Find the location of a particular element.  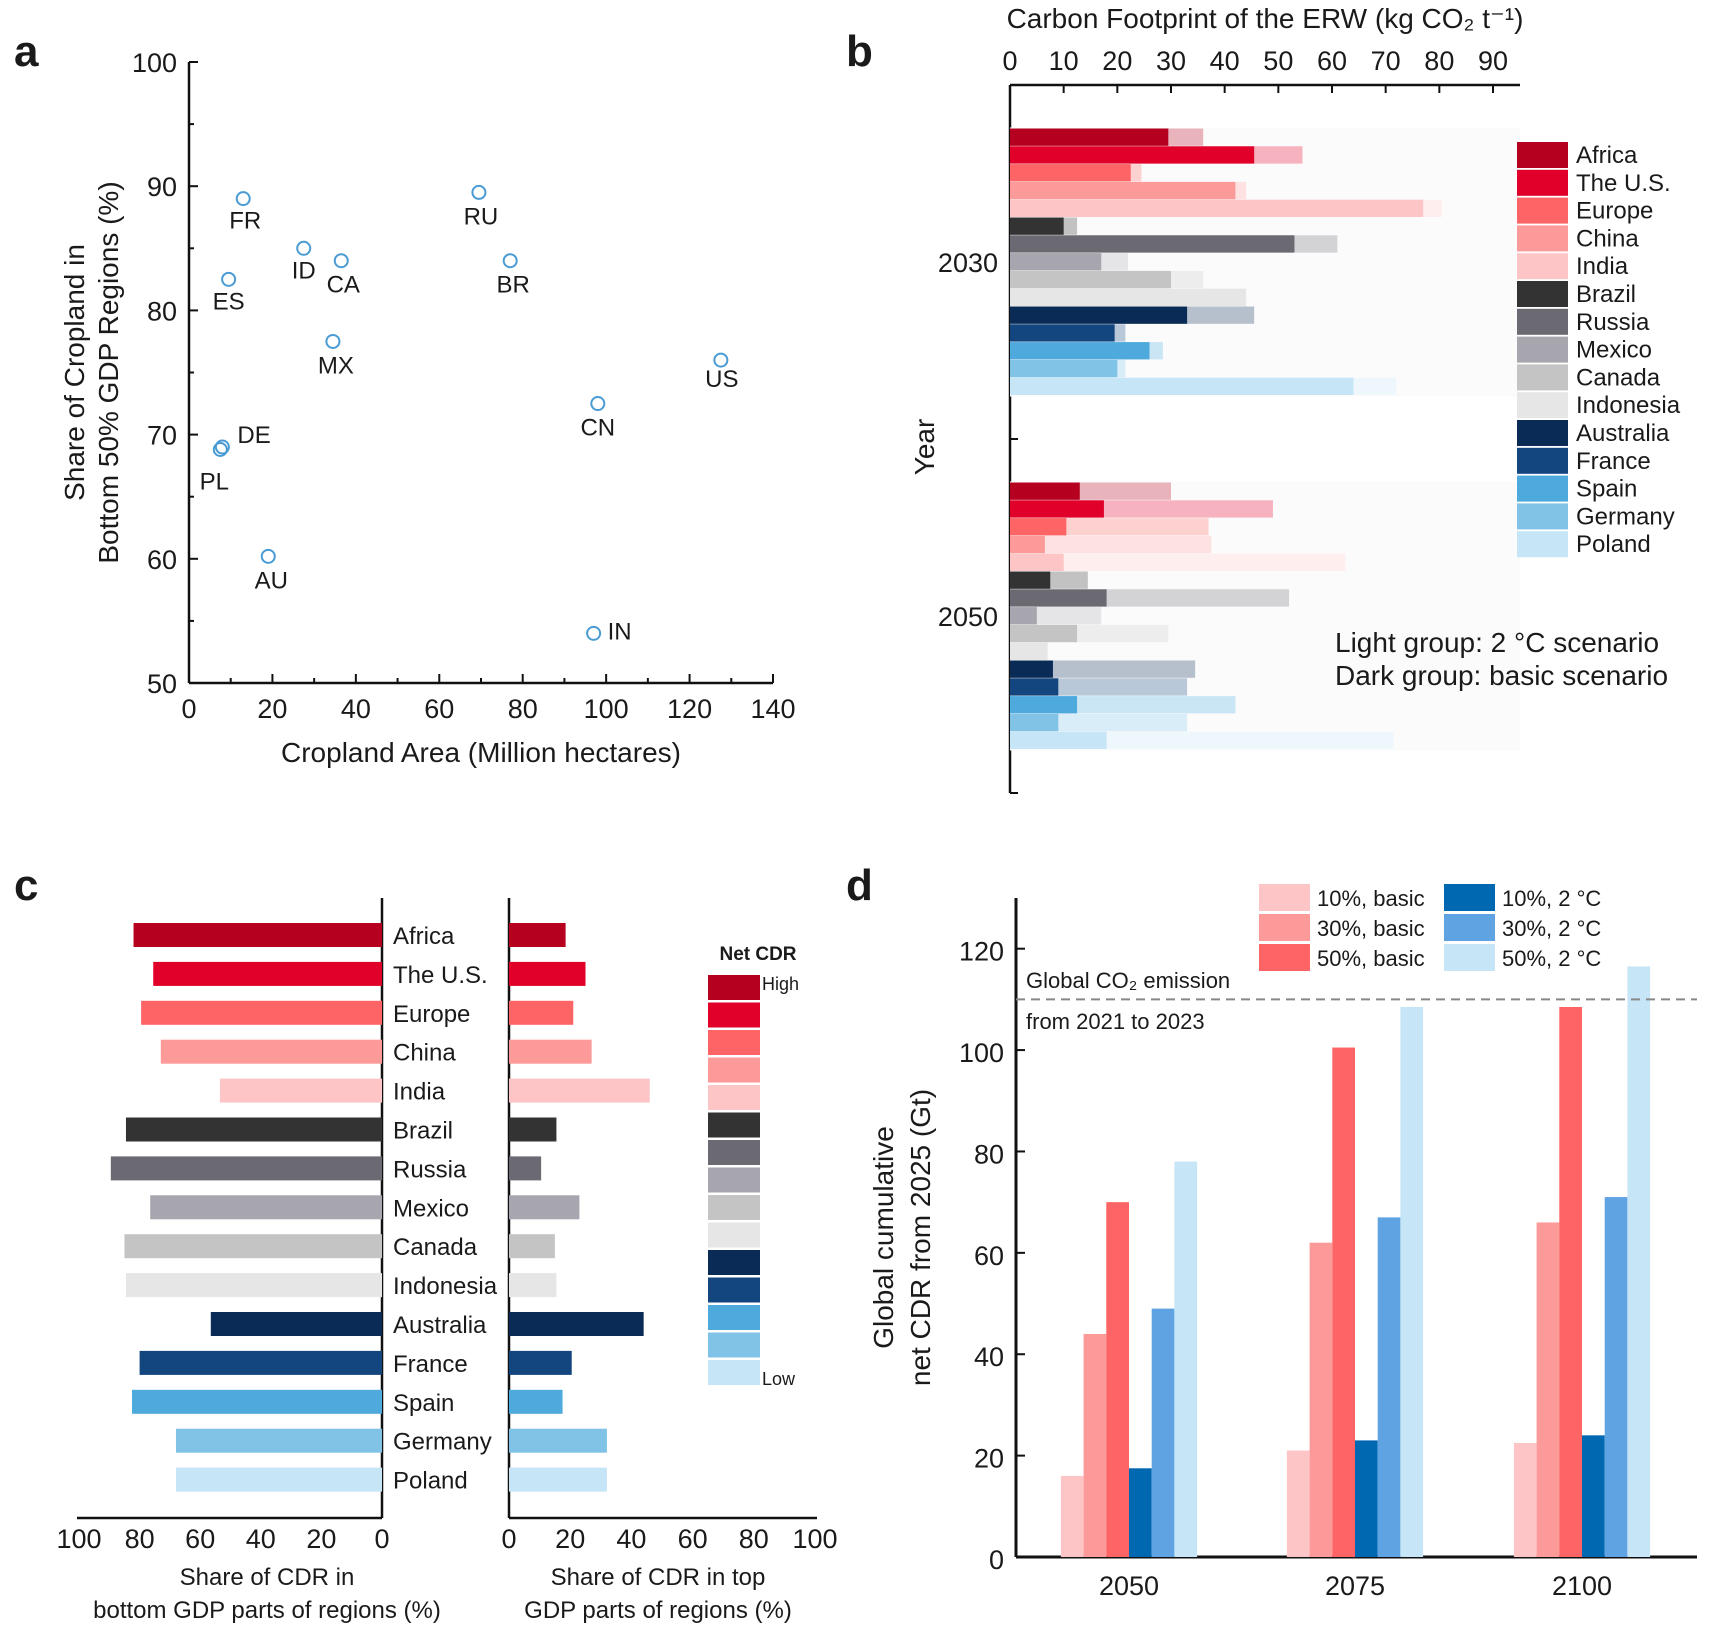

reference-line-label: Global CO₂ emission is located at coordinates (1128, 980).